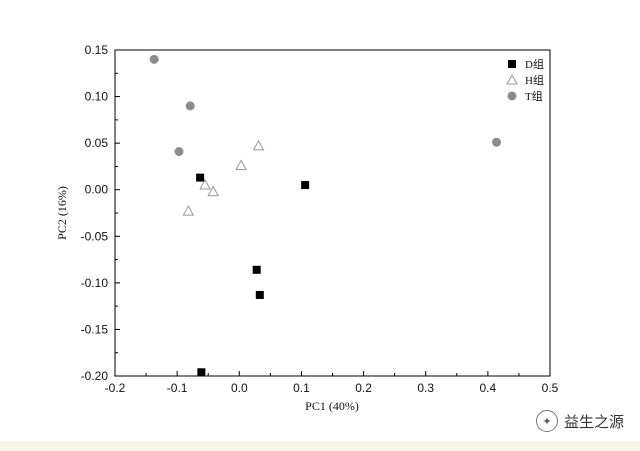 The width and height of the screenshot is (640, 451). What do you see at coordinates (332, 383) in the screenshot?
I see `x-axis: -0.2 -0.1 0.0 0.1 0.2 0.3 0.4 0.5` at bounding box center [332, 383].